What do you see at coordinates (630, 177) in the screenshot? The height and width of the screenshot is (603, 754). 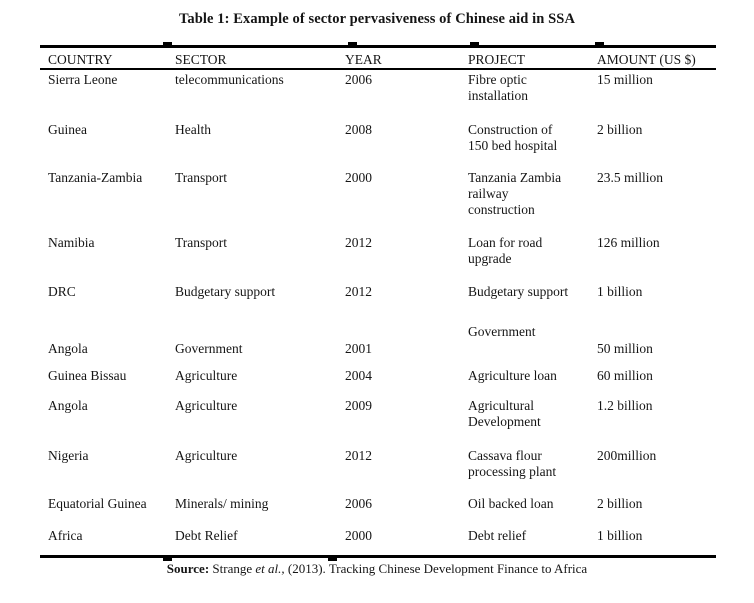 I see `cell-amount: 23.5 million` at bounding box center [630, 177].